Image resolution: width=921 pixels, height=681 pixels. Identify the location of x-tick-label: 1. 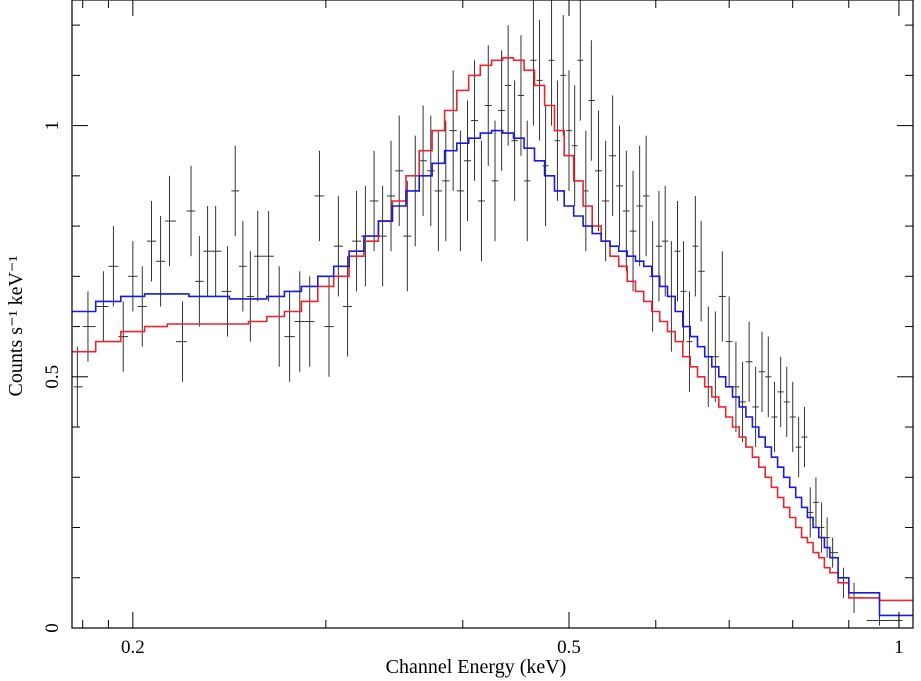
(899, 647).